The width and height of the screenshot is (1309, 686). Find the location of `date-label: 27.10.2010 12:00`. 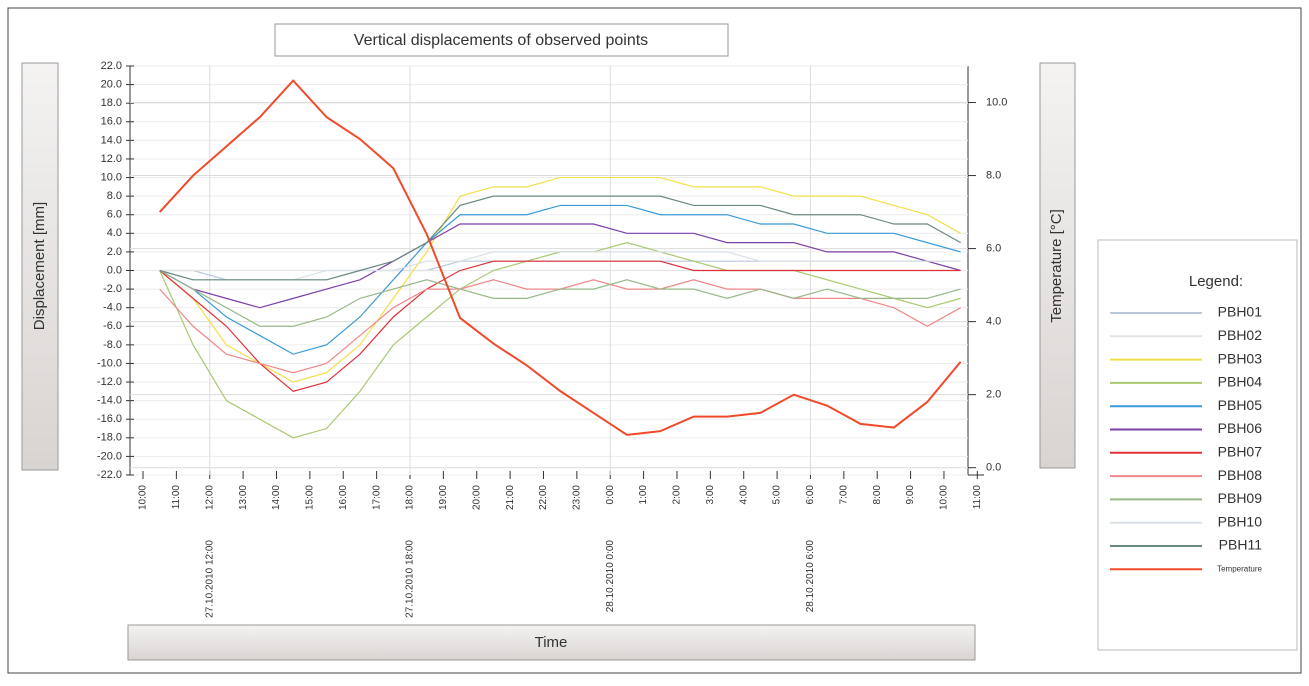

date-label: 27.10.2010 12:00 is located at coordinates (209, 579).